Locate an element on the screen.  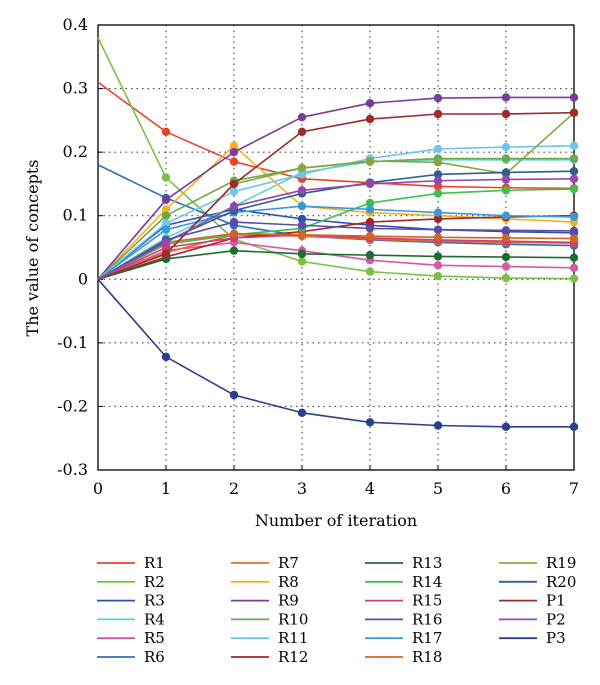
legend-item: R18 is located at coordinates (403, 657).